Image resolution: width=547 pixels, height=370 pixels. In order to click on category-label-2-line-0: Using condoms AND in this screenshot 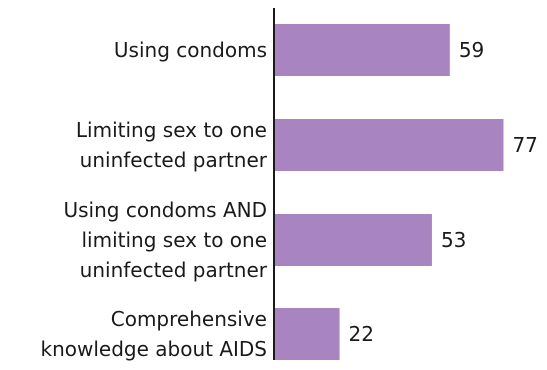, I will do `click(166, 210)`.